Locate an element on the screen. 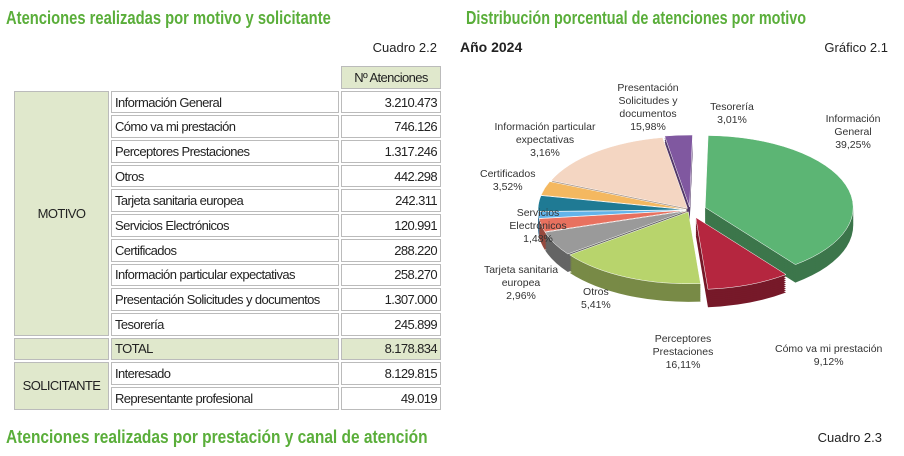 Image resolution: width=904 pixels, height=456 pixels. row-value: 245.899 is located at coordinates (391, 324).